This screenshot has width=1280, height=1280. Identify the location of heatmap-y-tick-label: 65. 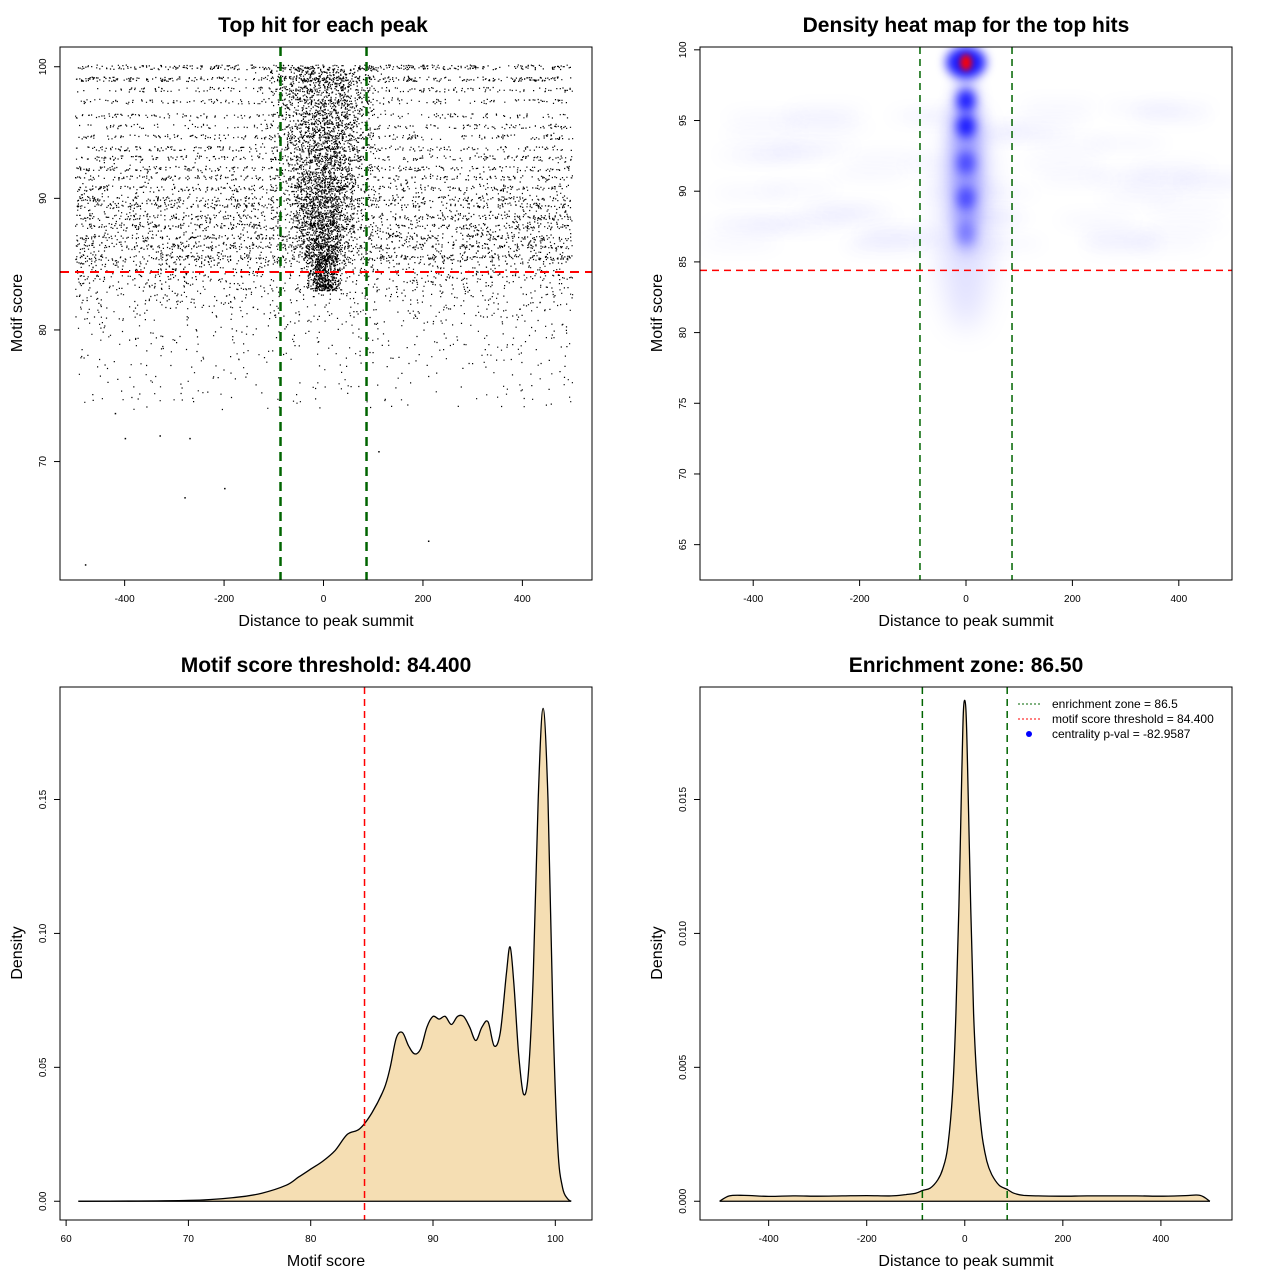
(683, 545).